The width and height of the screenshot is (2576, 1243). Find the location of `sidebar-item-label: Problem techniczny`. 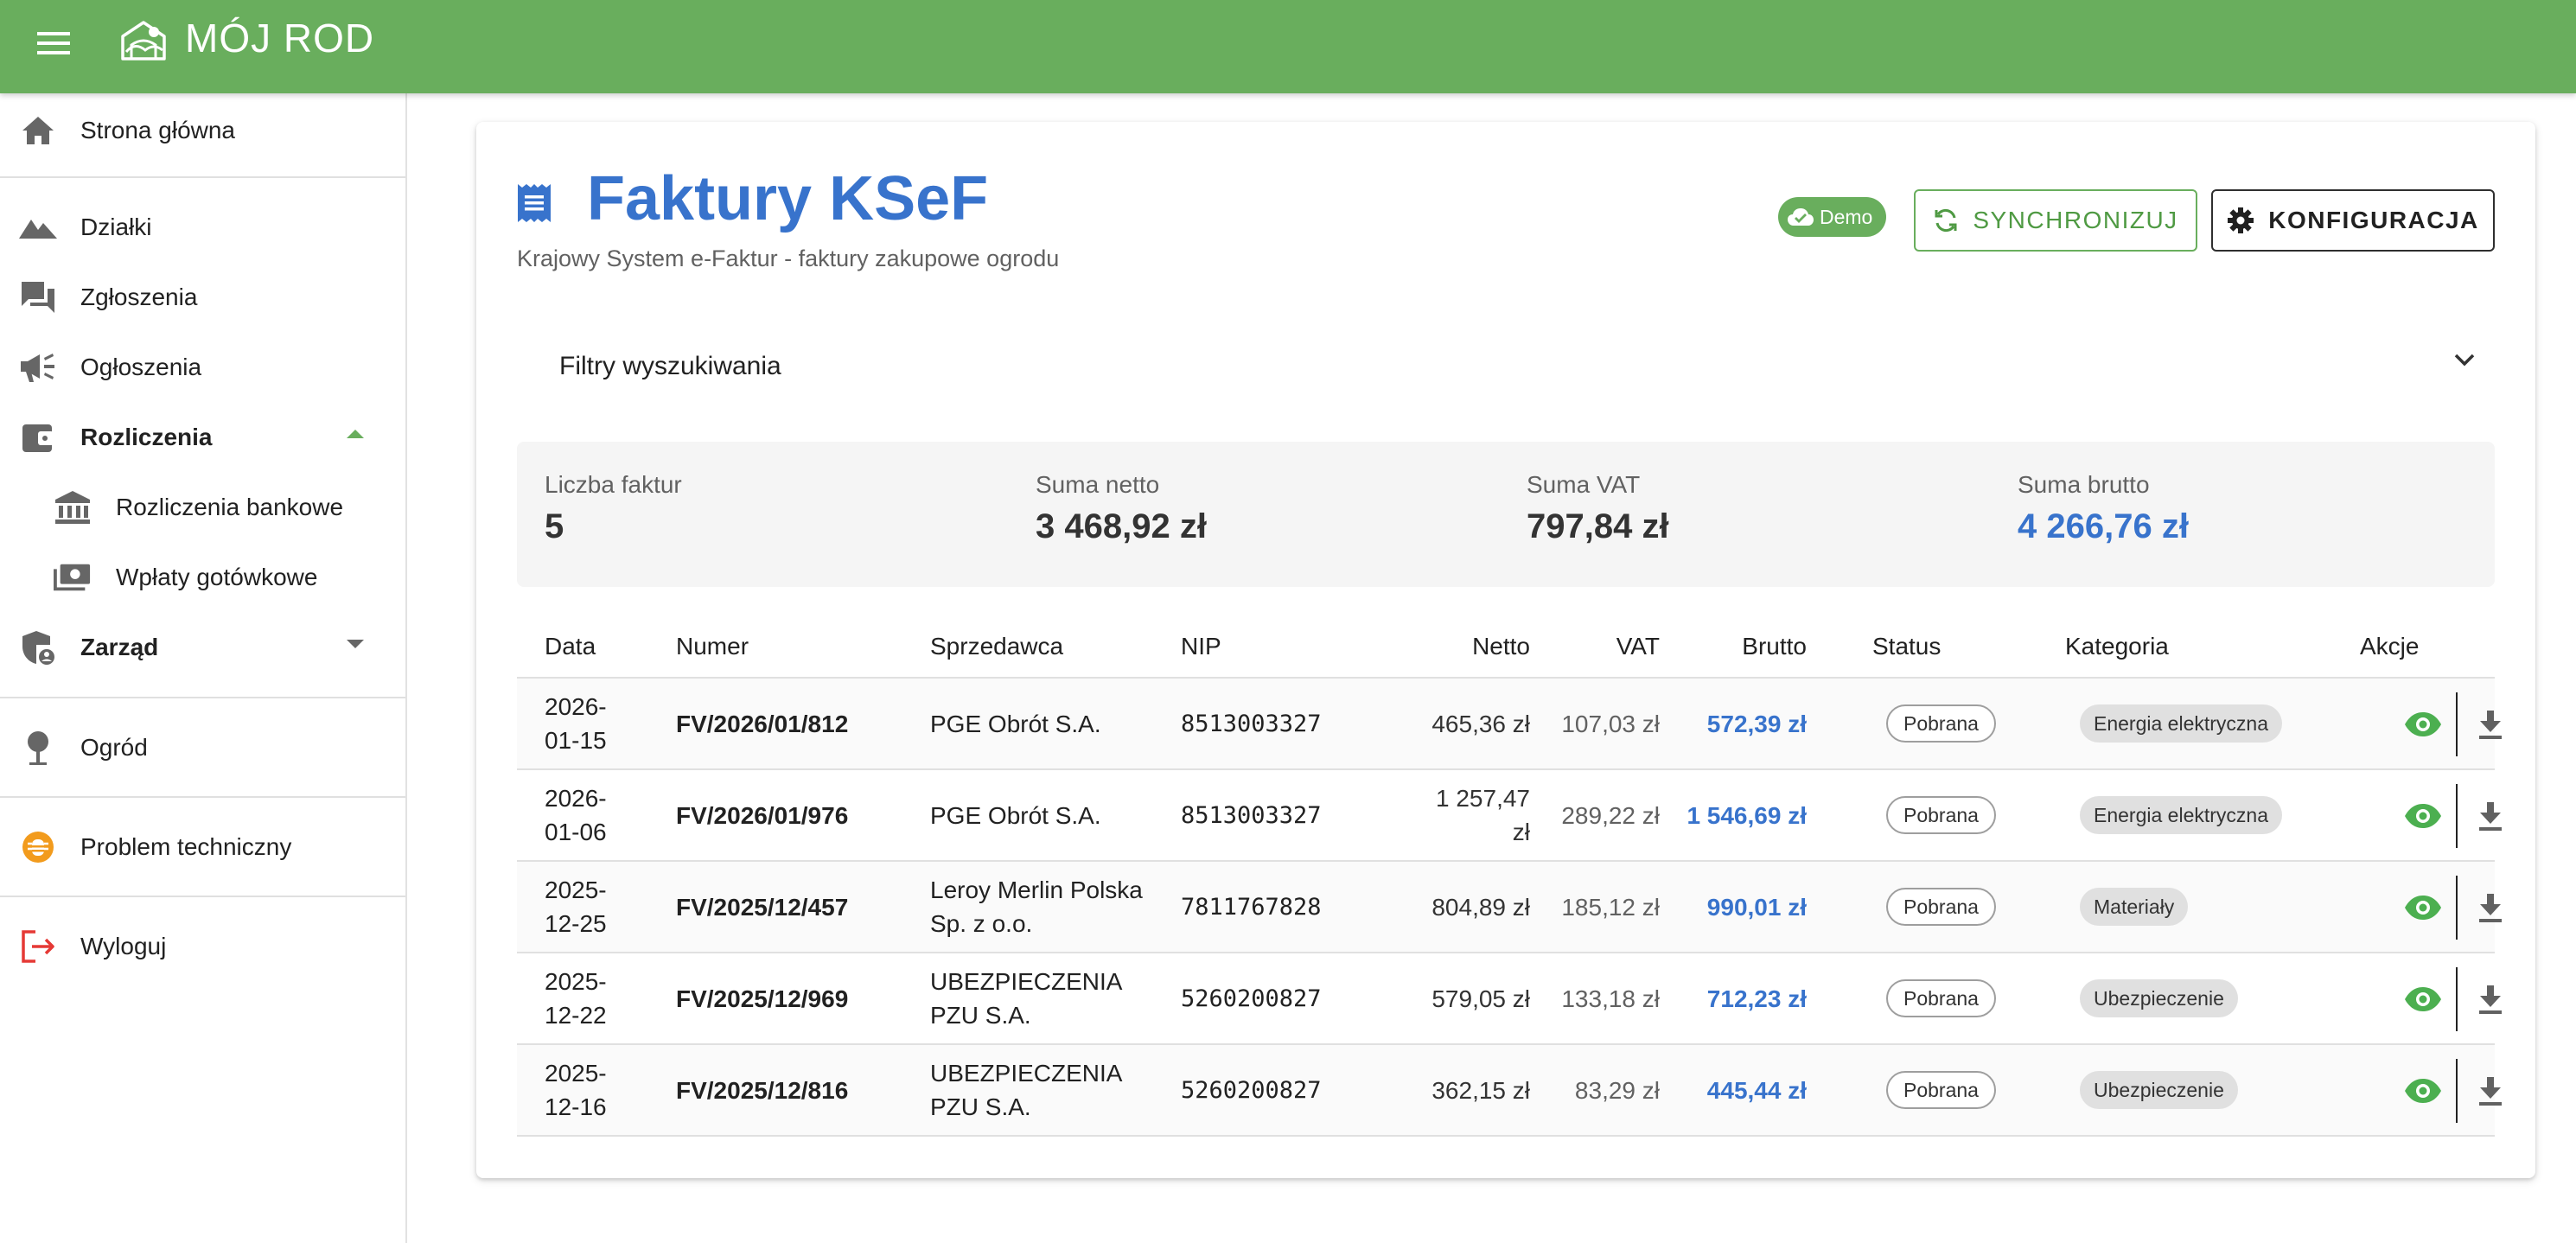

sidebar-item-label: Problem techniczny is located at coordinates (186, 846).